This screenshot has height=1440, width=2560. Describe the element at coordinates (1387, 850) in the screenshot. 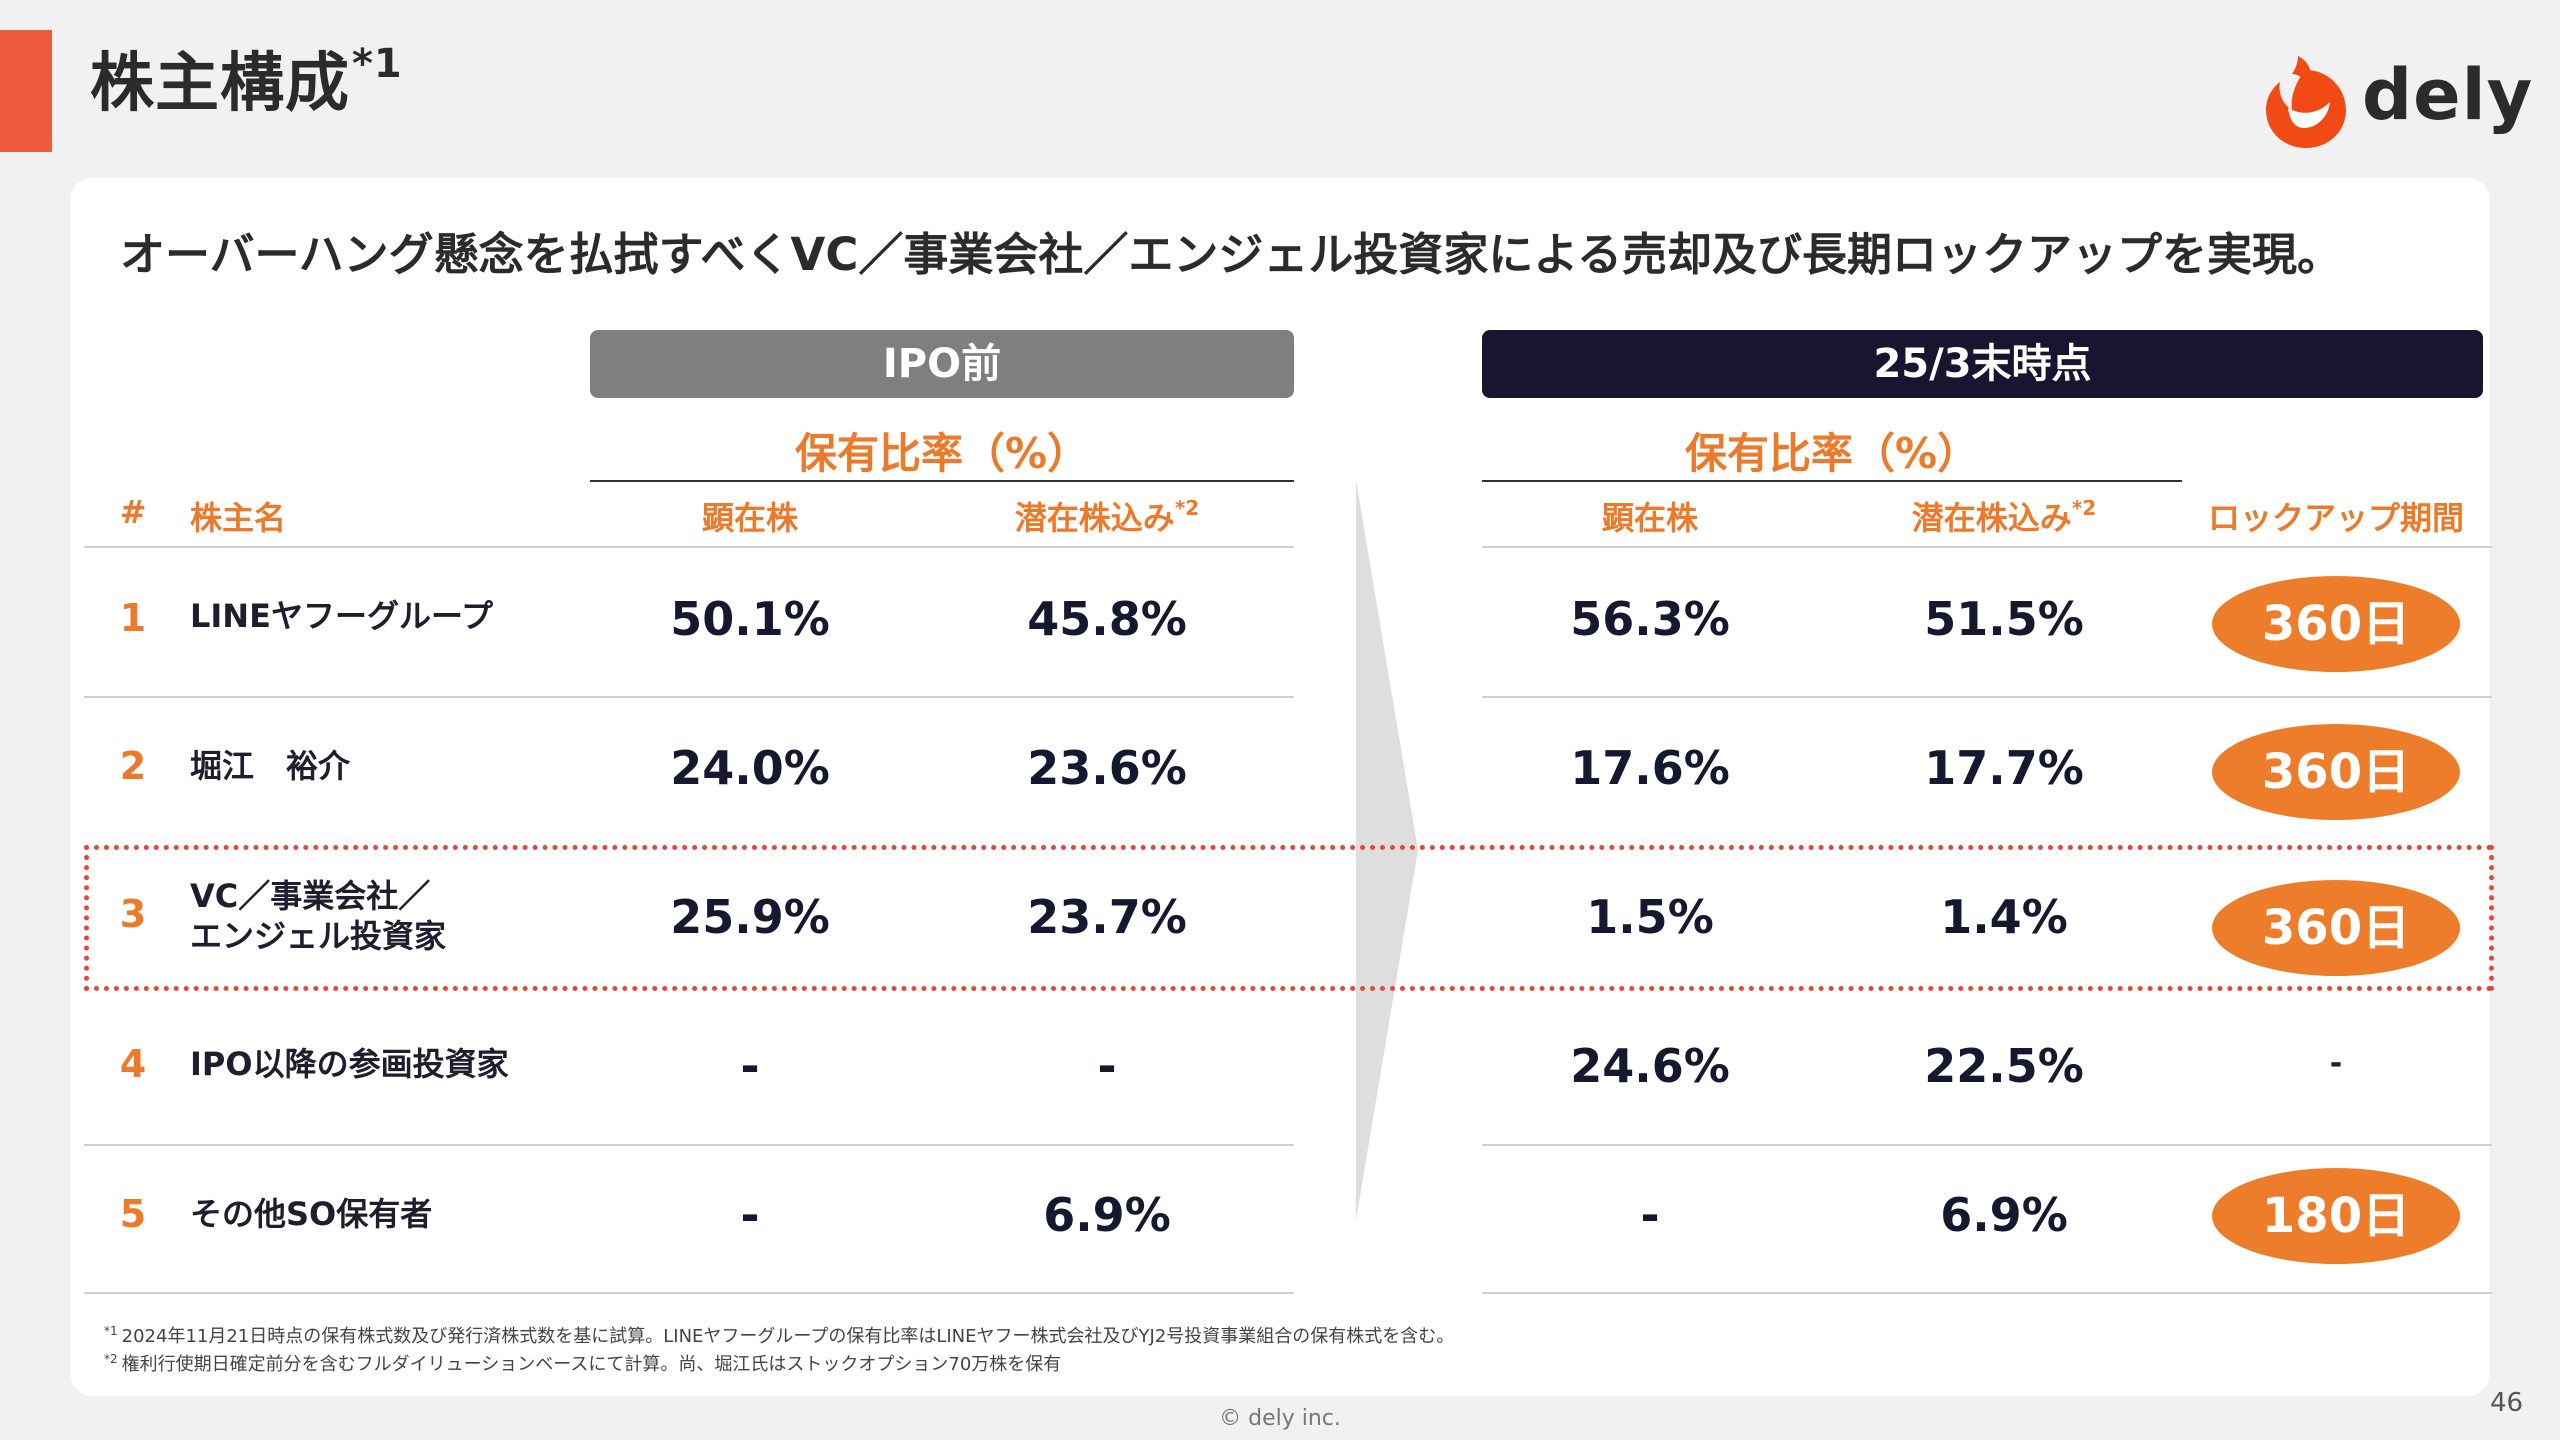

I see `transition-arrow-icon` at that location.